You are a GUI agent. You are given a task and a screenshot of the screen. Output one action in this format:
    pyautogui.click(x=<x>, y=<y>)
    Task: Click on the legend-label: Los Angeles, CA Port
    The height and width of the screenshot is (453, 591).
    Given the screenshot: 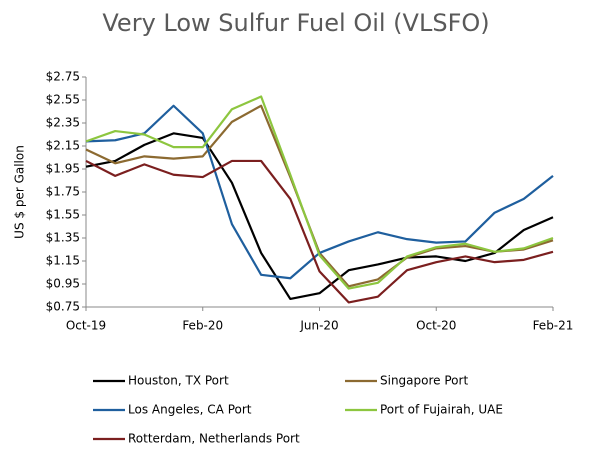 What is the action you would take?
    pyautogui.click(x=190, y=410)
    